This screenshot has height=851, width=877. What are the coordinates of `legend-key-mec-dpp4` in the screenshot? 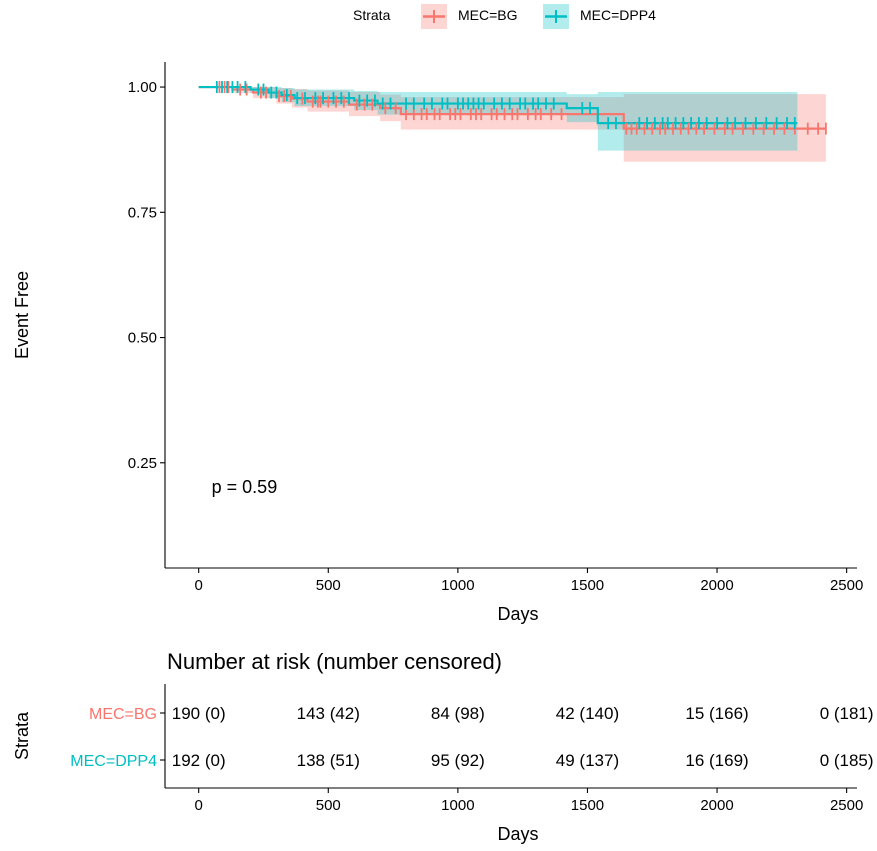 It's located at (556, 16).